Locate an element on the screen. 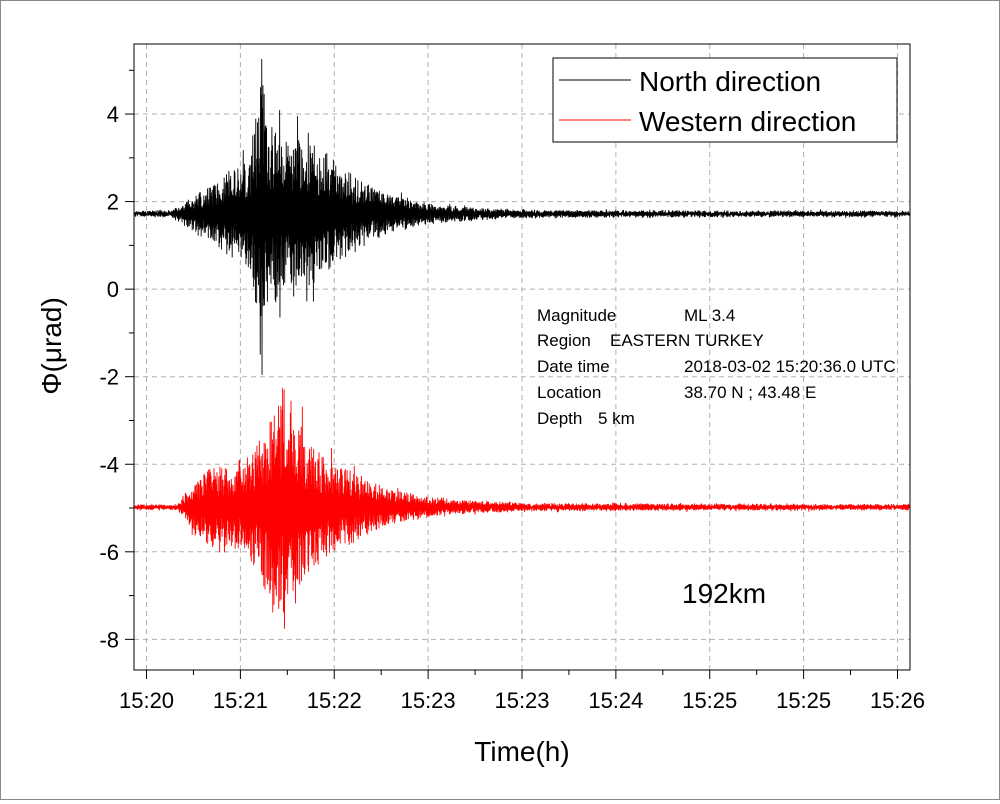 Image resolution: width=1000 pixels, height=804 pixels. x-axis-label: Time(h) is located at coordinates (521, 751).